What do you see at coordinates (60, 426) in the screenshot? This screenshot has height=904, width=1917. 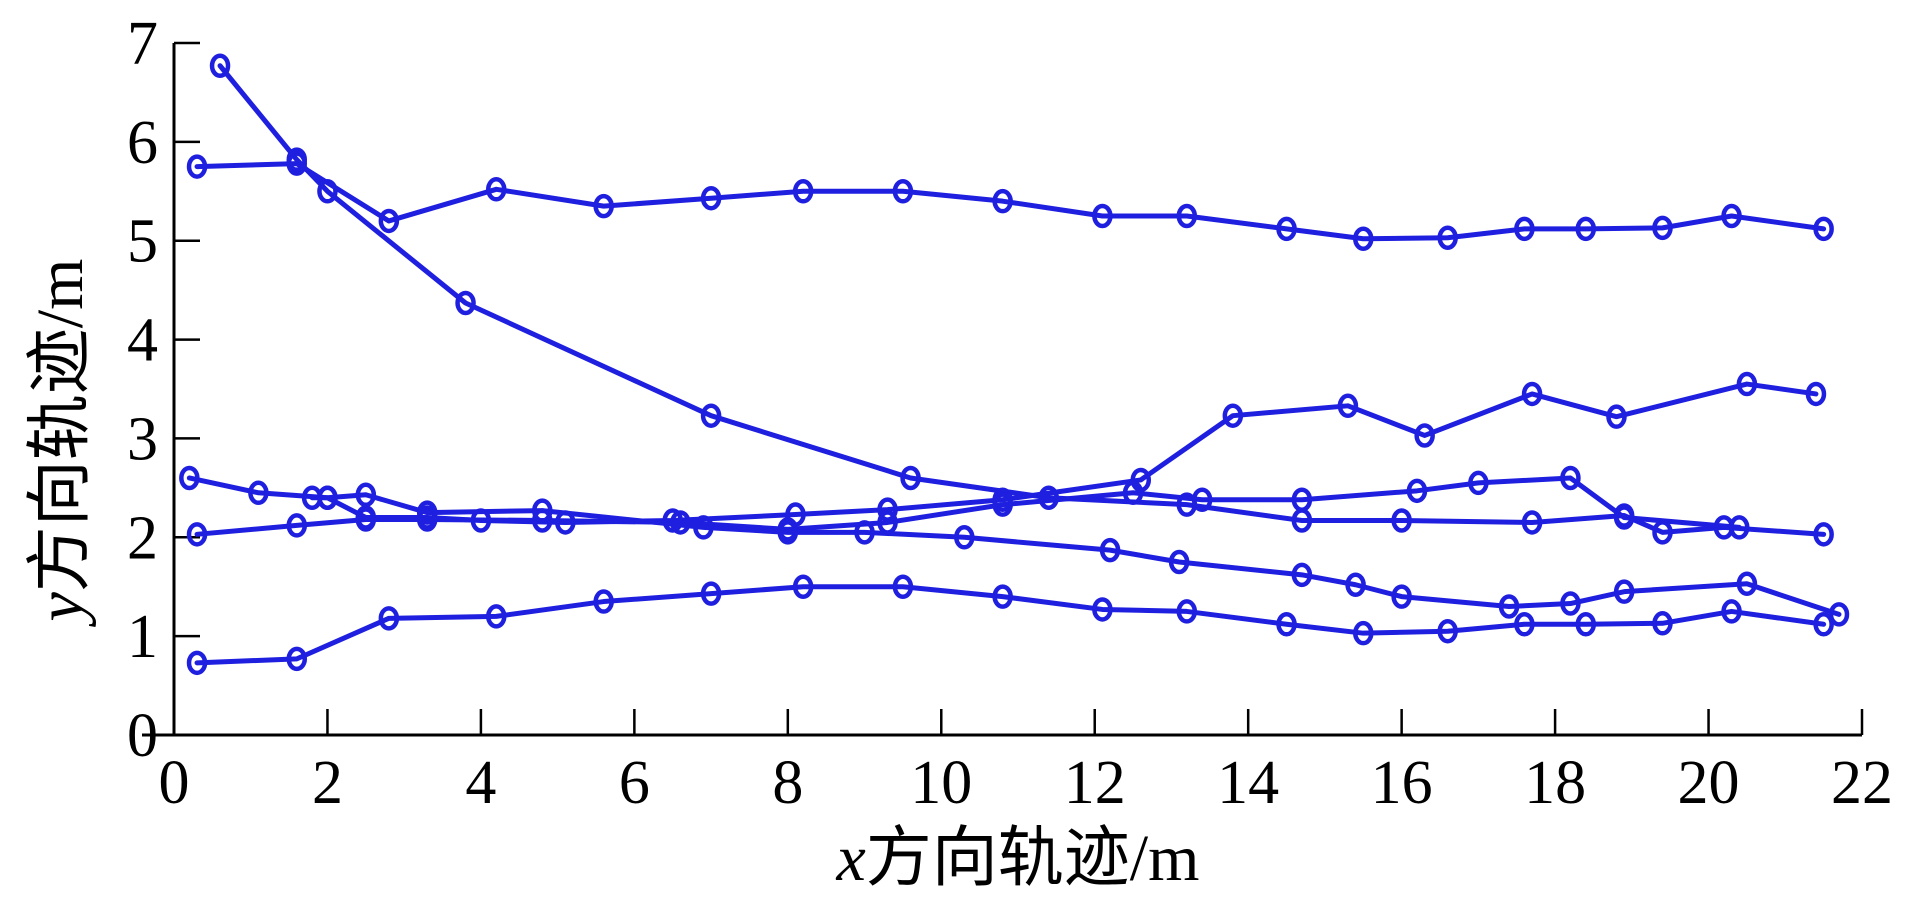 I see `y-axis-label-text: 方向轨迹/m` at bounding box center [60, 426].